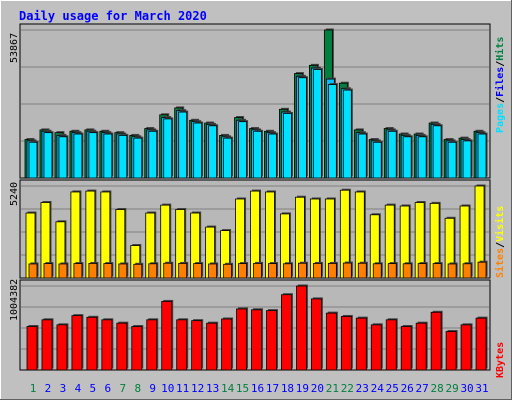 The image size is (512, 400). What do you see at coordinates (500, 263) in the screenshot?
I see `legend-sites: Sites` at bounding box center [500, 263].